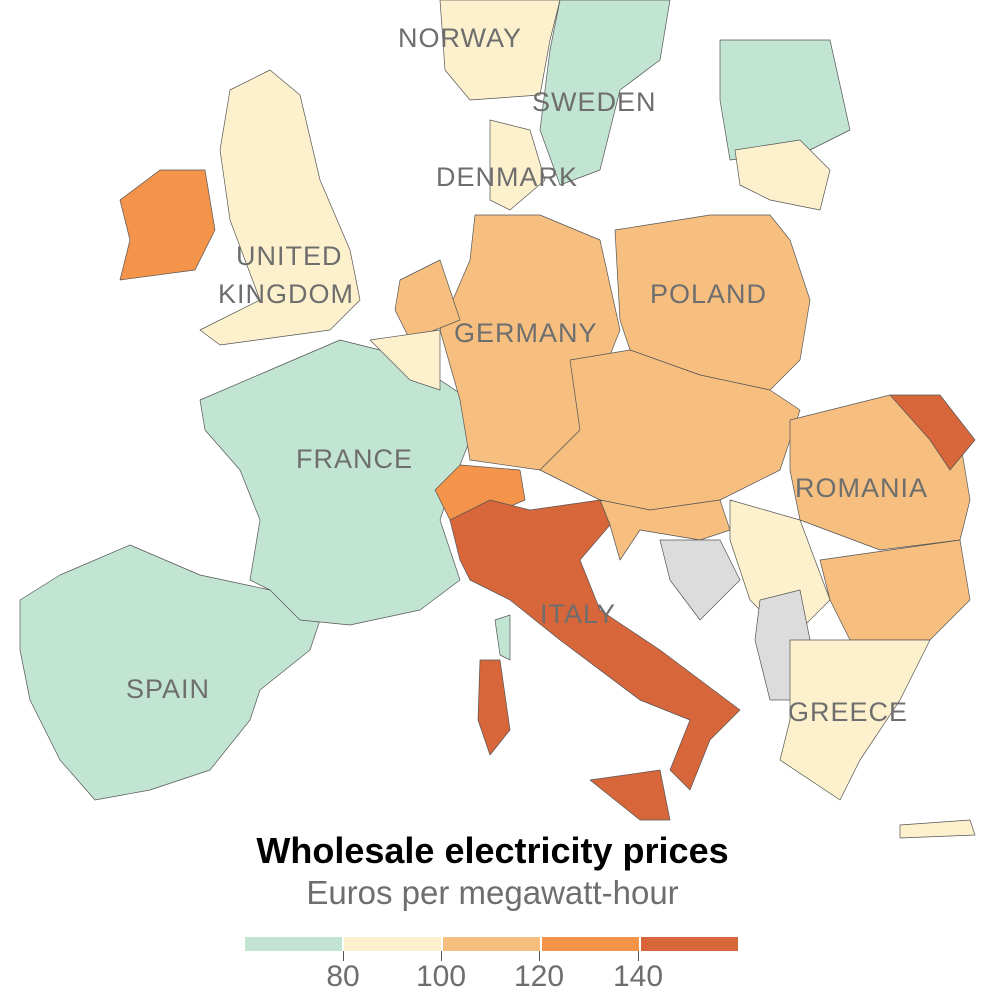 The height and width of the screenshot is (1000, 1000). What do you see at coordinates (167, 225) in the screenshot?
I see `country-ireland` at bounding box center [167, 225].